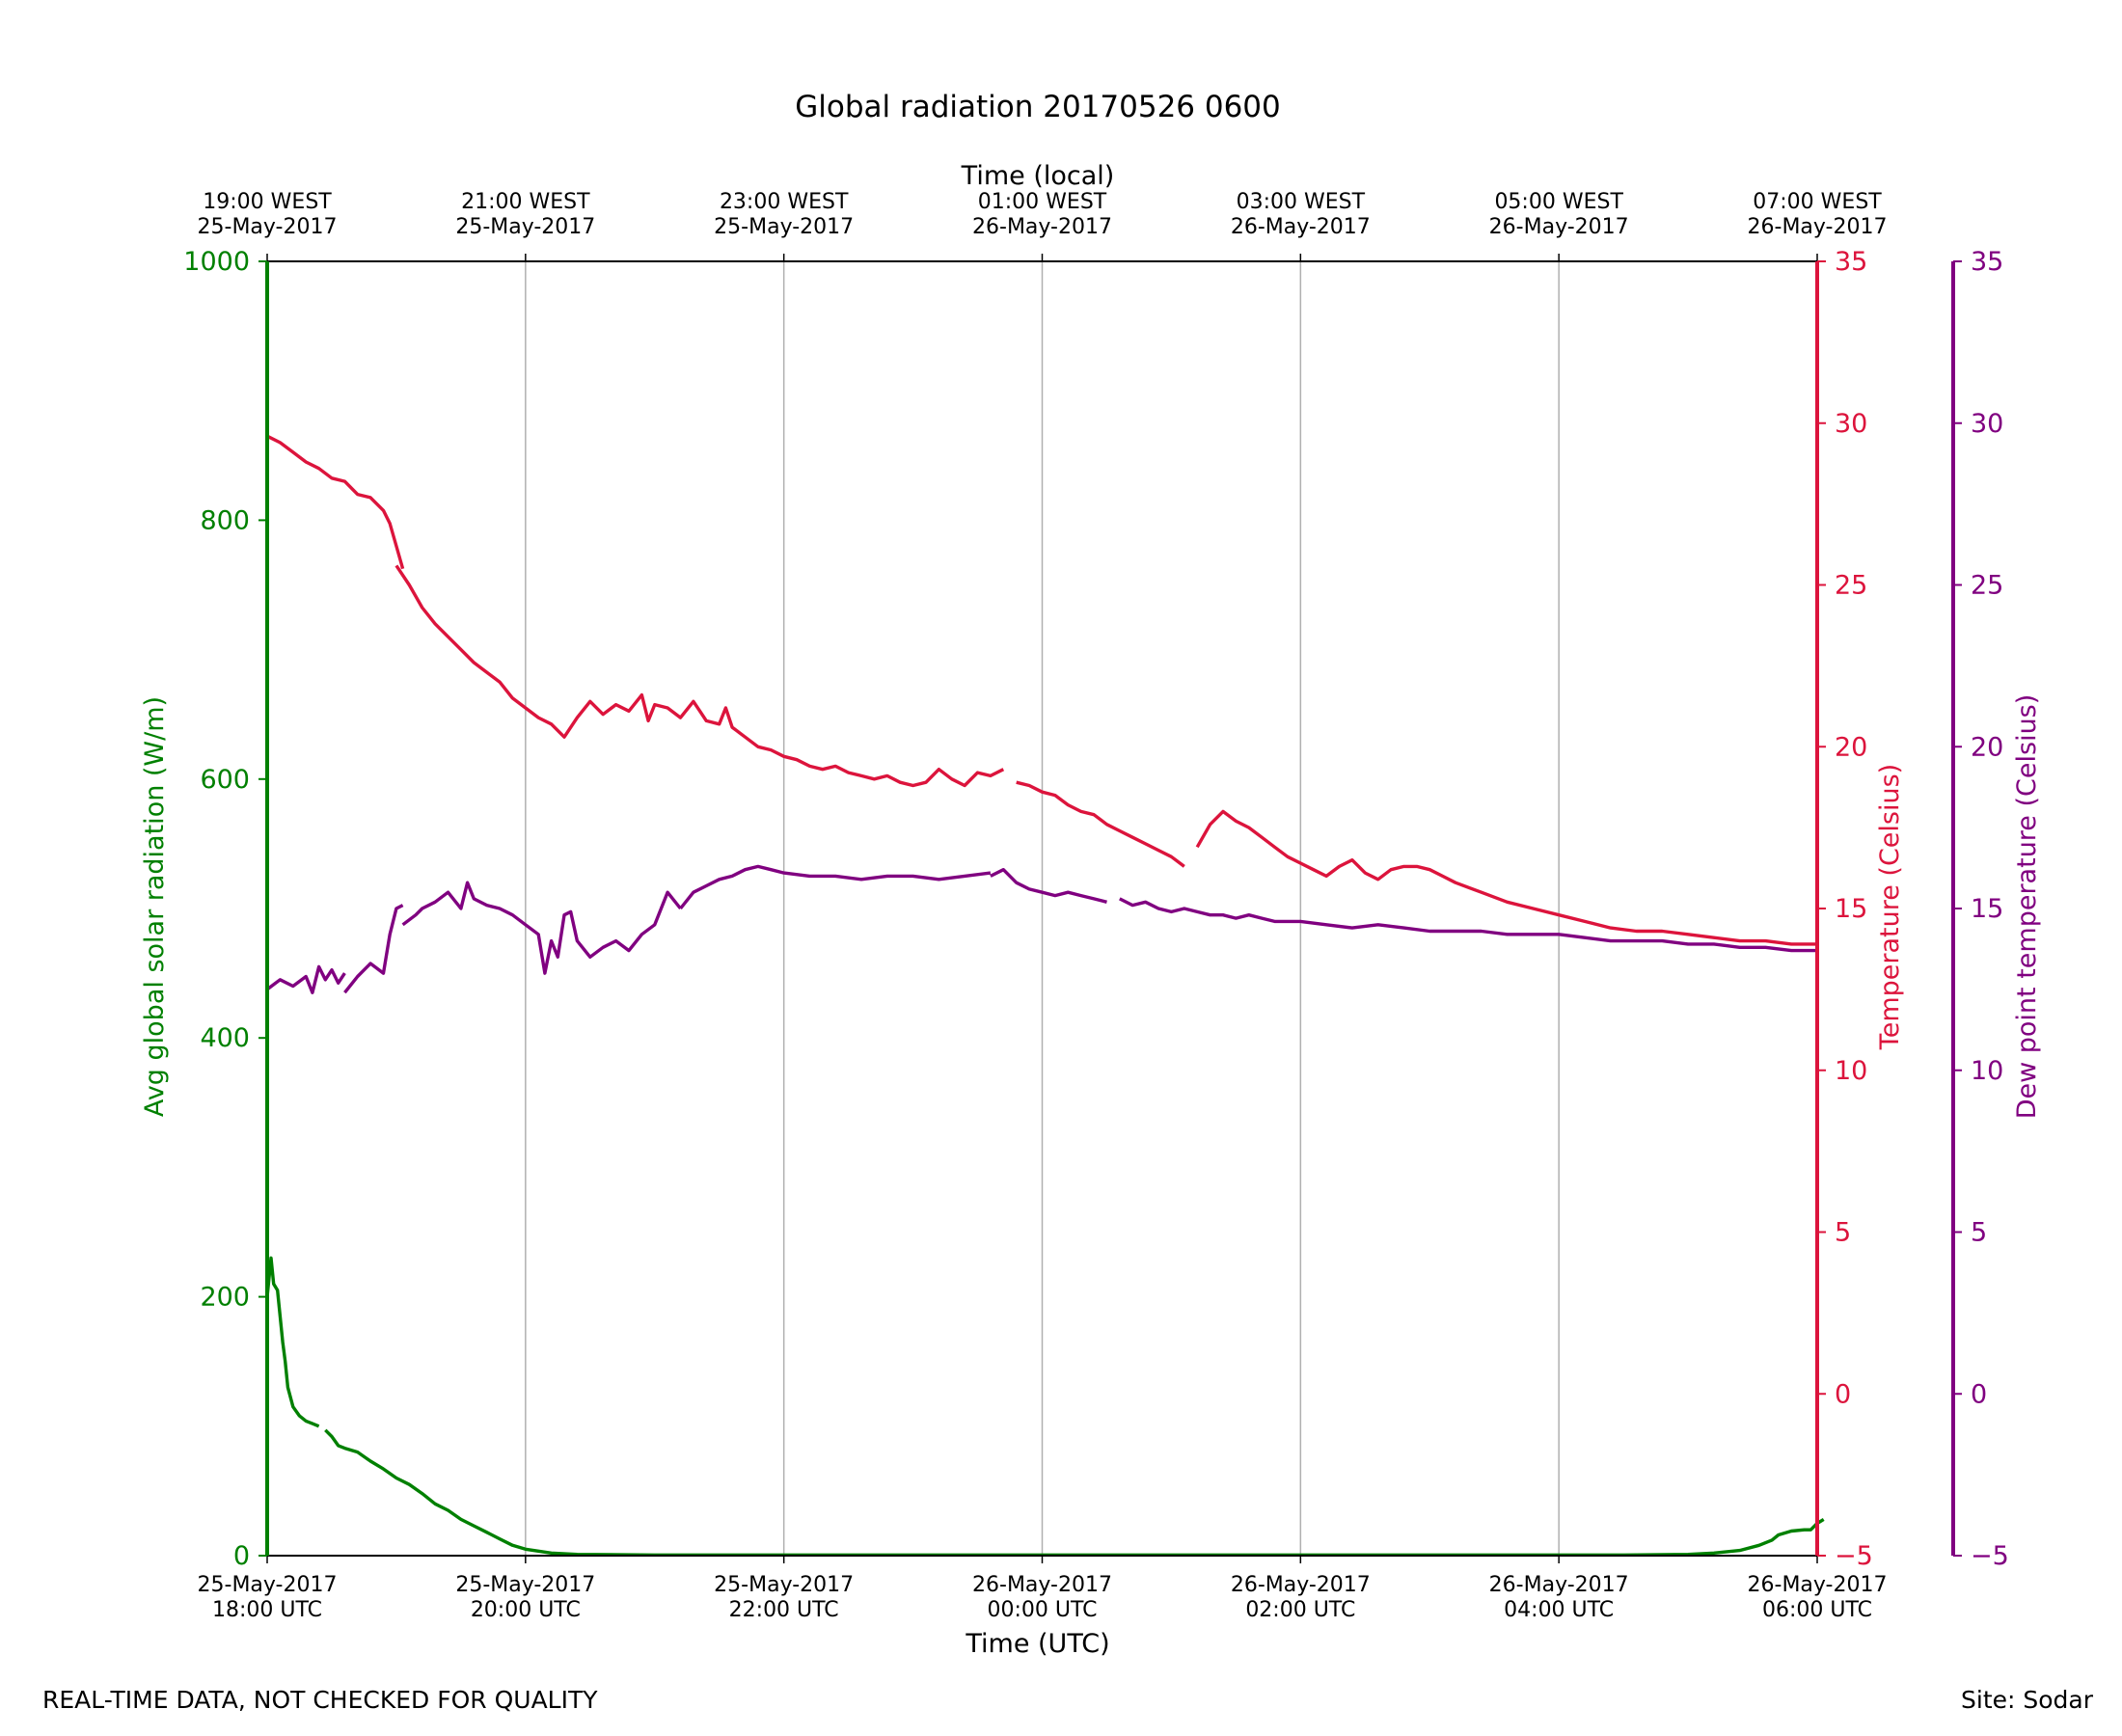 This screenshot has width=2122, height=1736. I want to click on x-top-tick-label: 21:00 WEST, so click(526, 202).